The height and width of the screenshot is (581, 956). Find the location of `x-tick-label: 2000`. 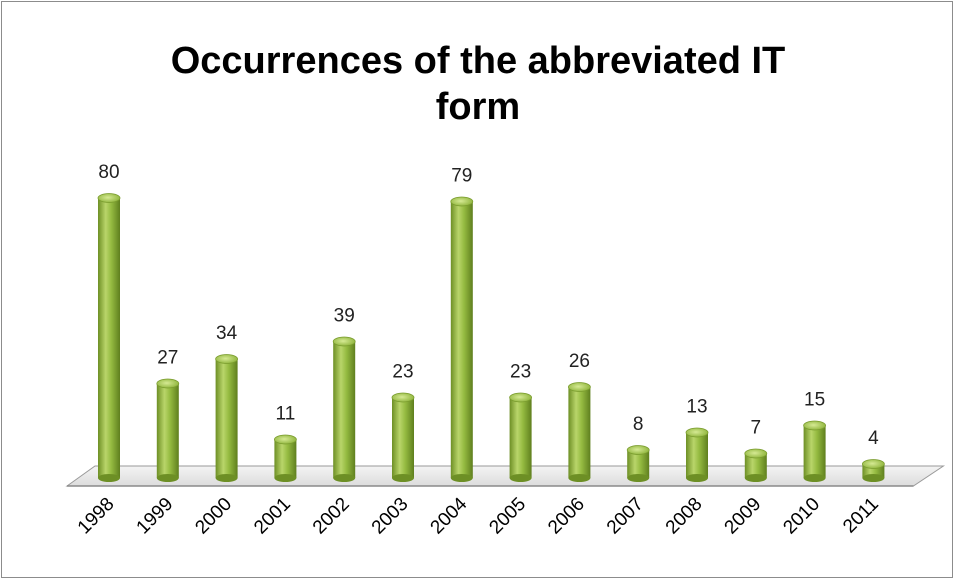

x-tick-label: 2000 is located at coordinates (213, 516).